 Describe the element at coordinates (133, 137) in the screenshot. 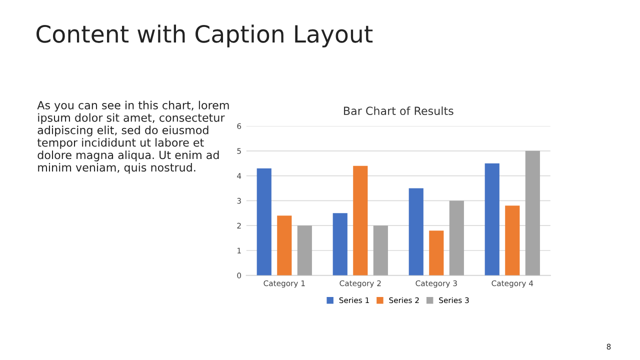

I see `text: As you can see in this chart, lorem ipsum dolor sit amet, consectetur adipiscing elit, sed do eiusmod tempor incididunt ut labore et dolore magna aliqua. Ut enim ad minim veniam, quis nostrud.` at that location.